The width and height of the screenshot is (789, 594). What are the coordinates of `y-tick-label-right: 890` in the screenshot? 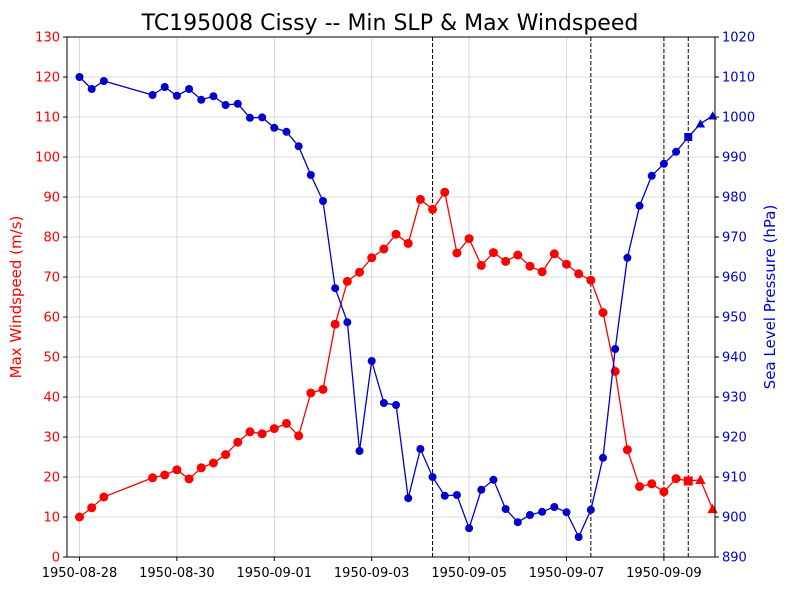 It's located at (734, 558).